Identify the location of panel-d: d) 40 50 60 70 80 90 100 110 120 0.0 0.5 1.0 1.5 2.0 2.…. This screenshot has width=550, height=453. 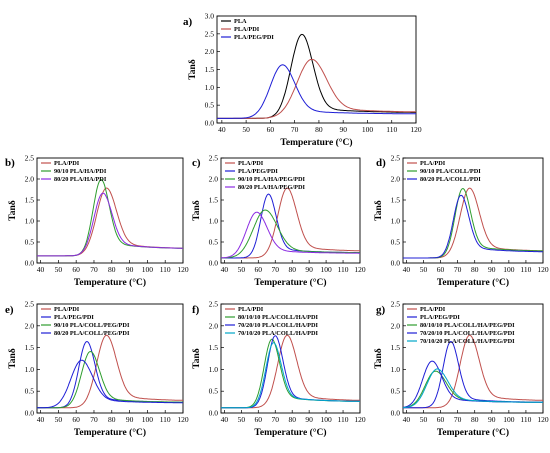
(461, 221).